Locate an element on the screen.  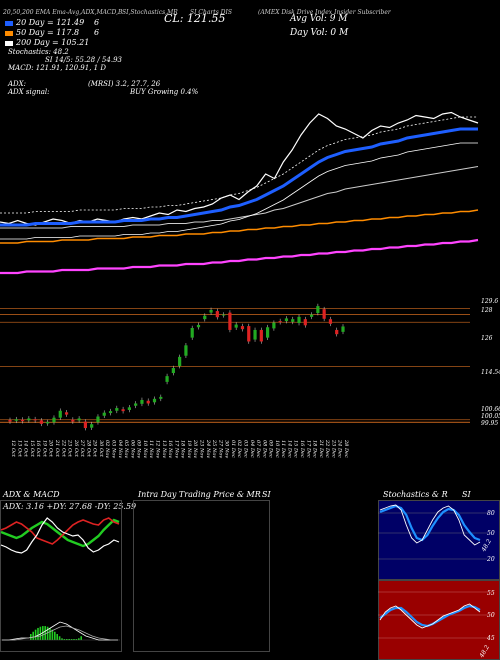
adx-line is located at coordinates (60, 535).